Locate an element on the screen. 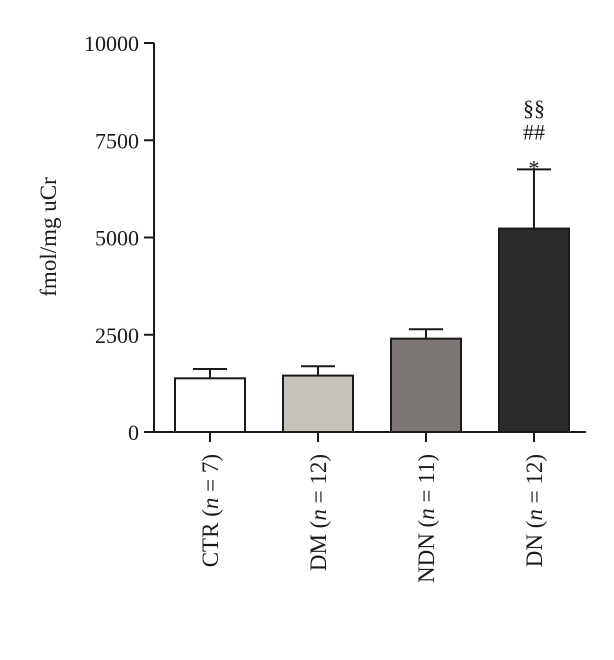 The width and height of the screenshot is (614, 660). significance-annotations: §§## * is located at coordinates (534, 137).